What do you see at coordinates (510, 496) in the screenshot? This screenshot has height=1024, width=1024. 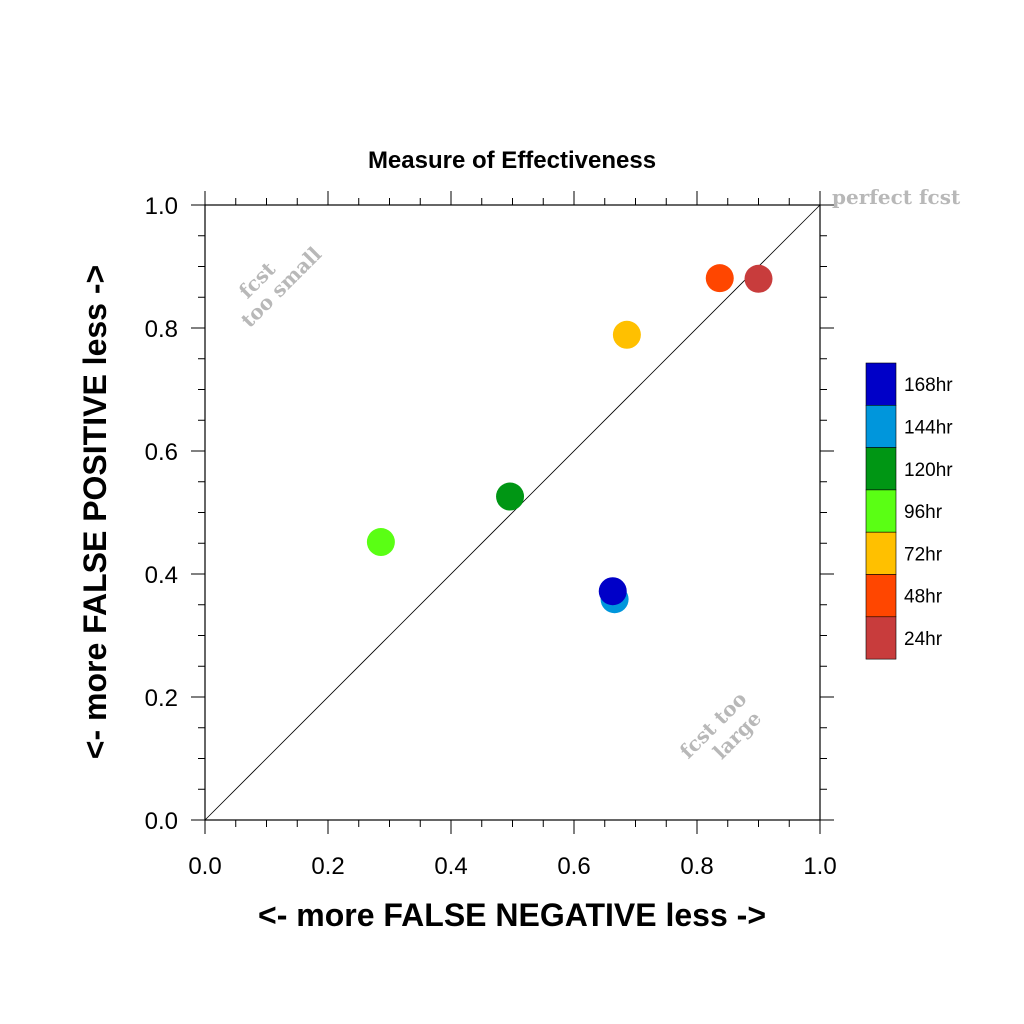 I see `point-120hr` at bounding box center [510, 496].